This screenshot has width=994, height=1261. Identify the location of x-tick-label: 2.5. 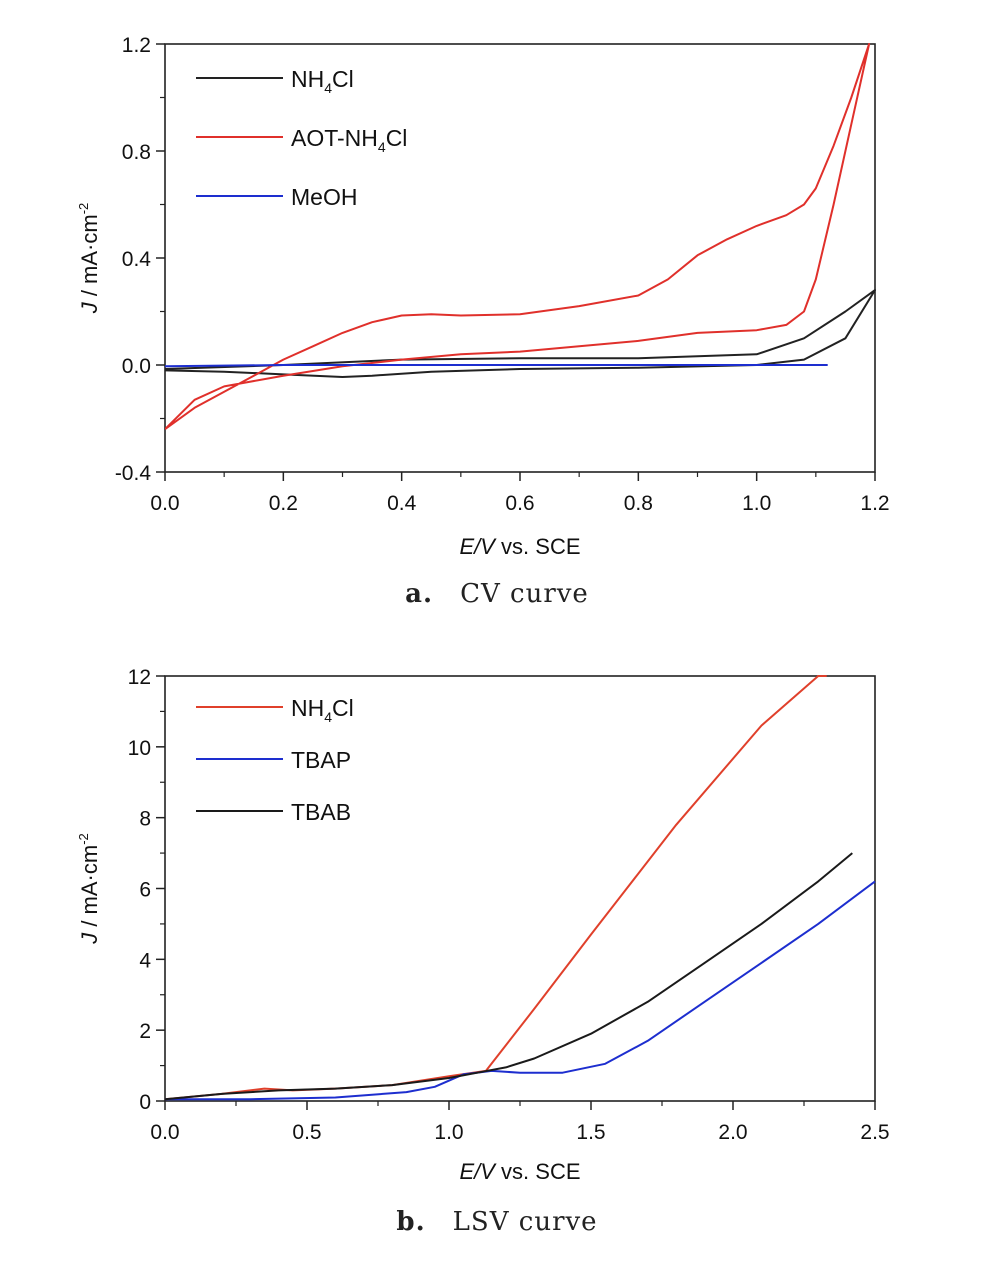
(874, 1132).